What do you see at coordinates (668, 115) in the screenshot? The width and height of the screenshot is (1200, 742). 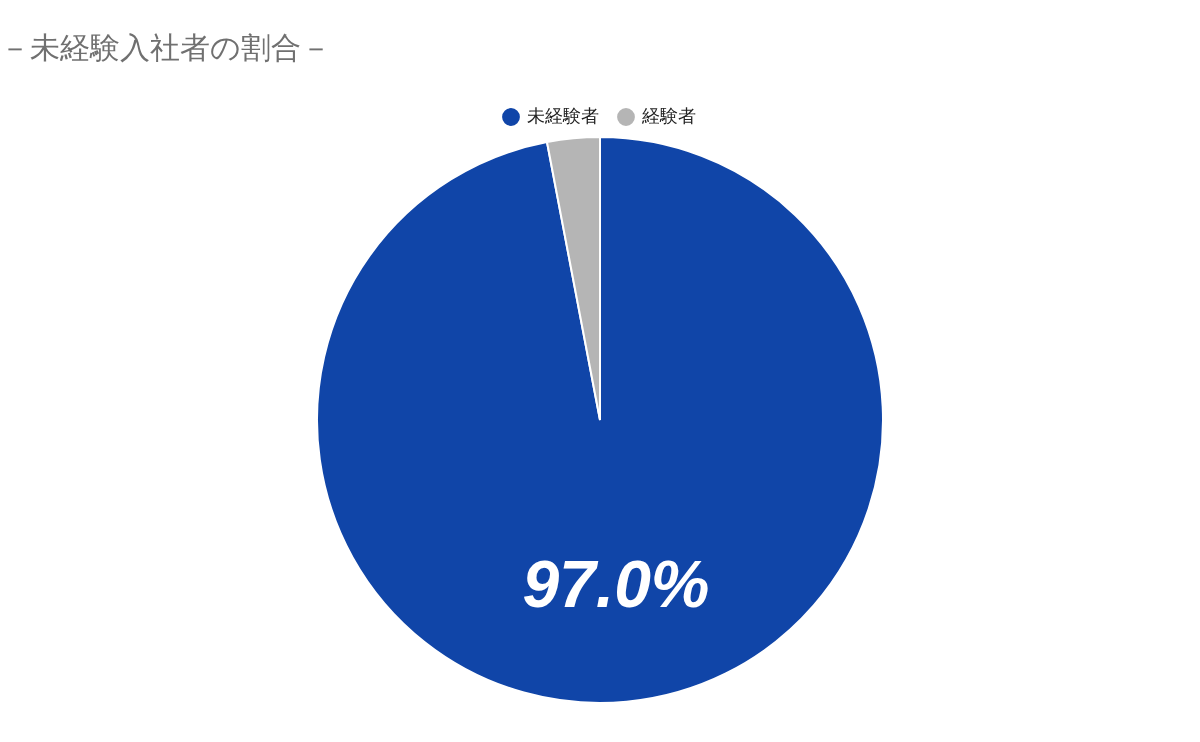 I see `legend-label: 経験者` at bounding box center [668, 115].